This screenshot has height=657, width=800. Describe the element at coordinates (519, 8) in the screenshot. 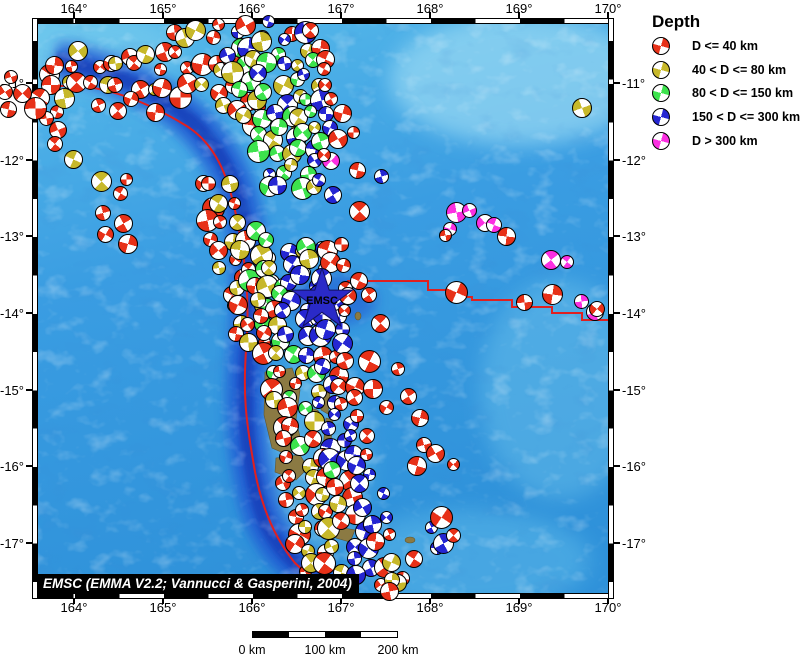

I see `lon-tick-label-top: 169°` at that location.